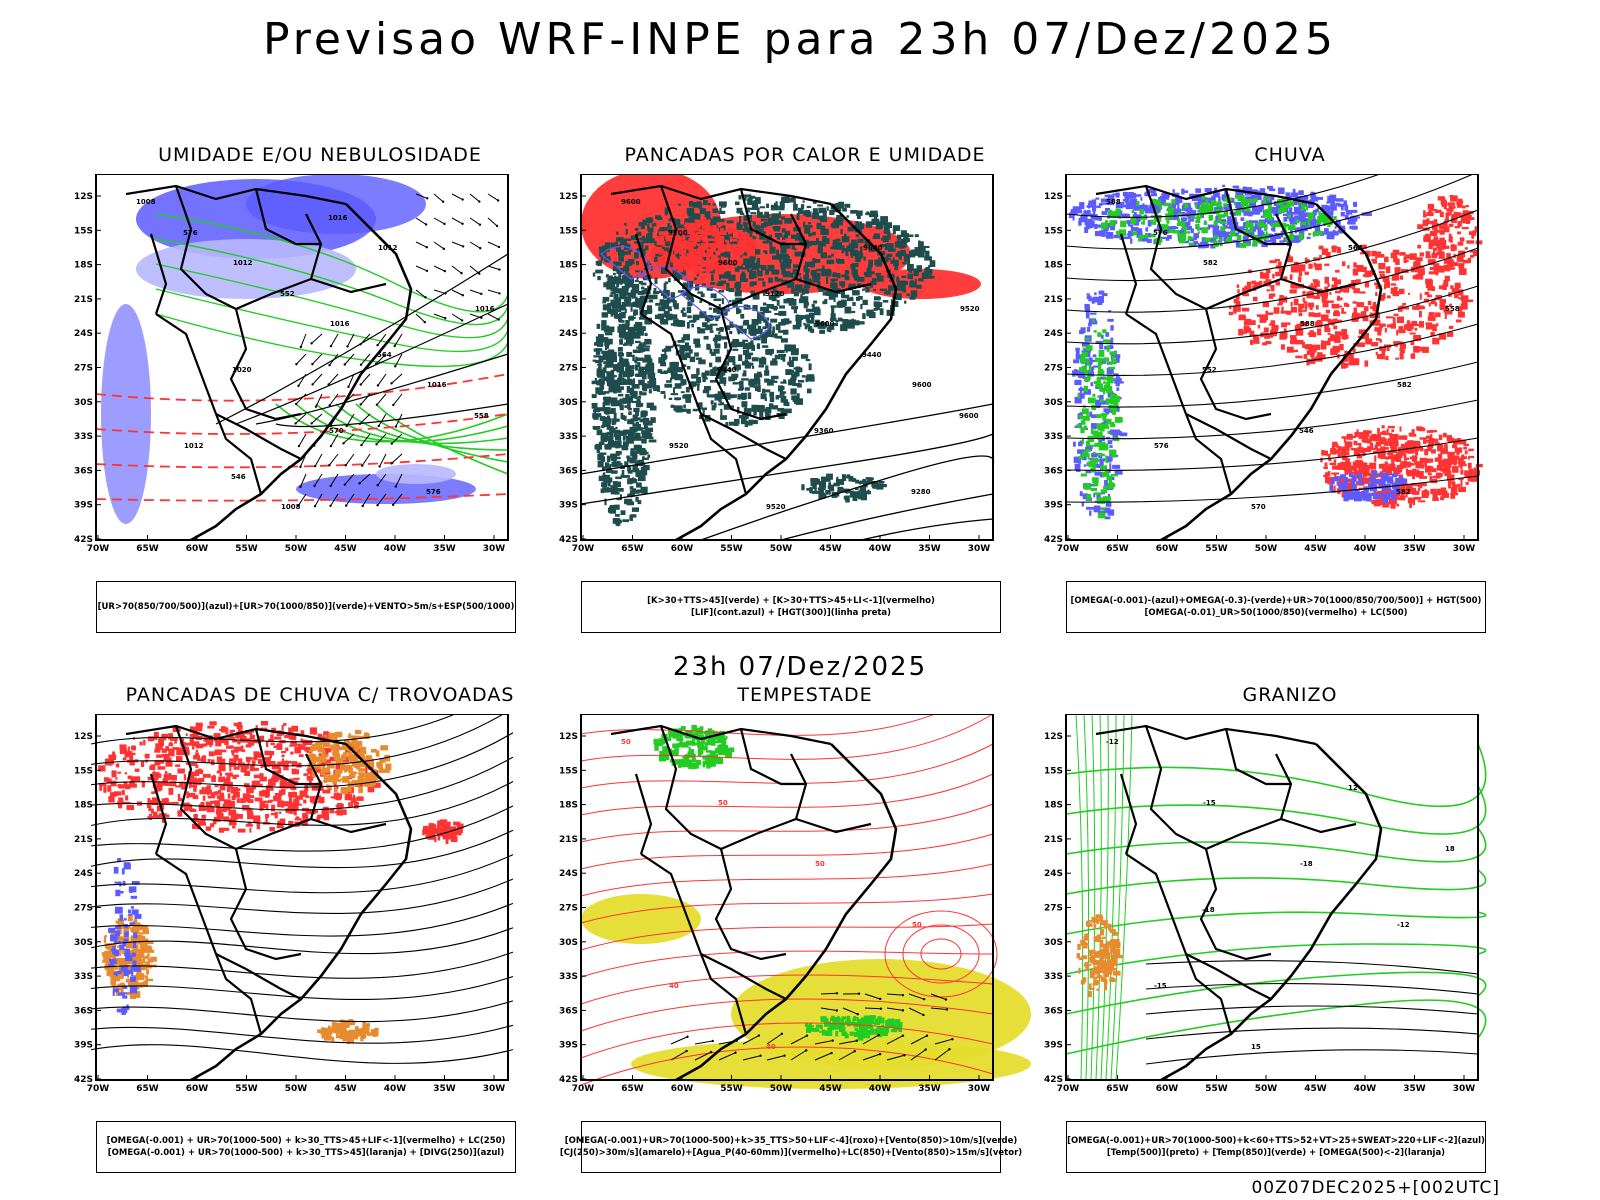  I want to click on humidity-contour, so click(422, 427).